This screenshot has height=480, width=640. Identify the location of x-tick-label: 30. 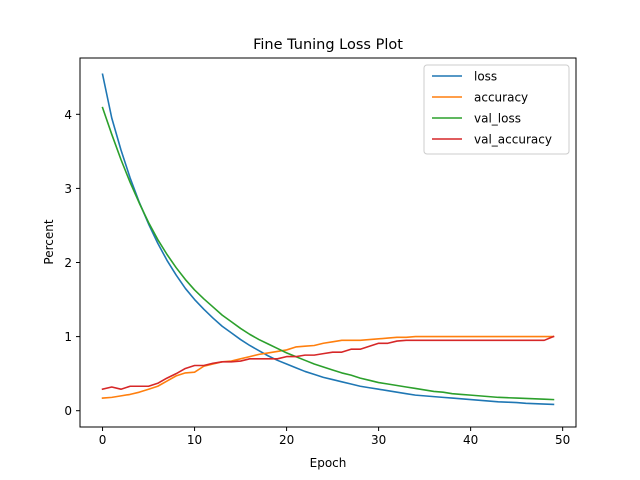
(378, 440).